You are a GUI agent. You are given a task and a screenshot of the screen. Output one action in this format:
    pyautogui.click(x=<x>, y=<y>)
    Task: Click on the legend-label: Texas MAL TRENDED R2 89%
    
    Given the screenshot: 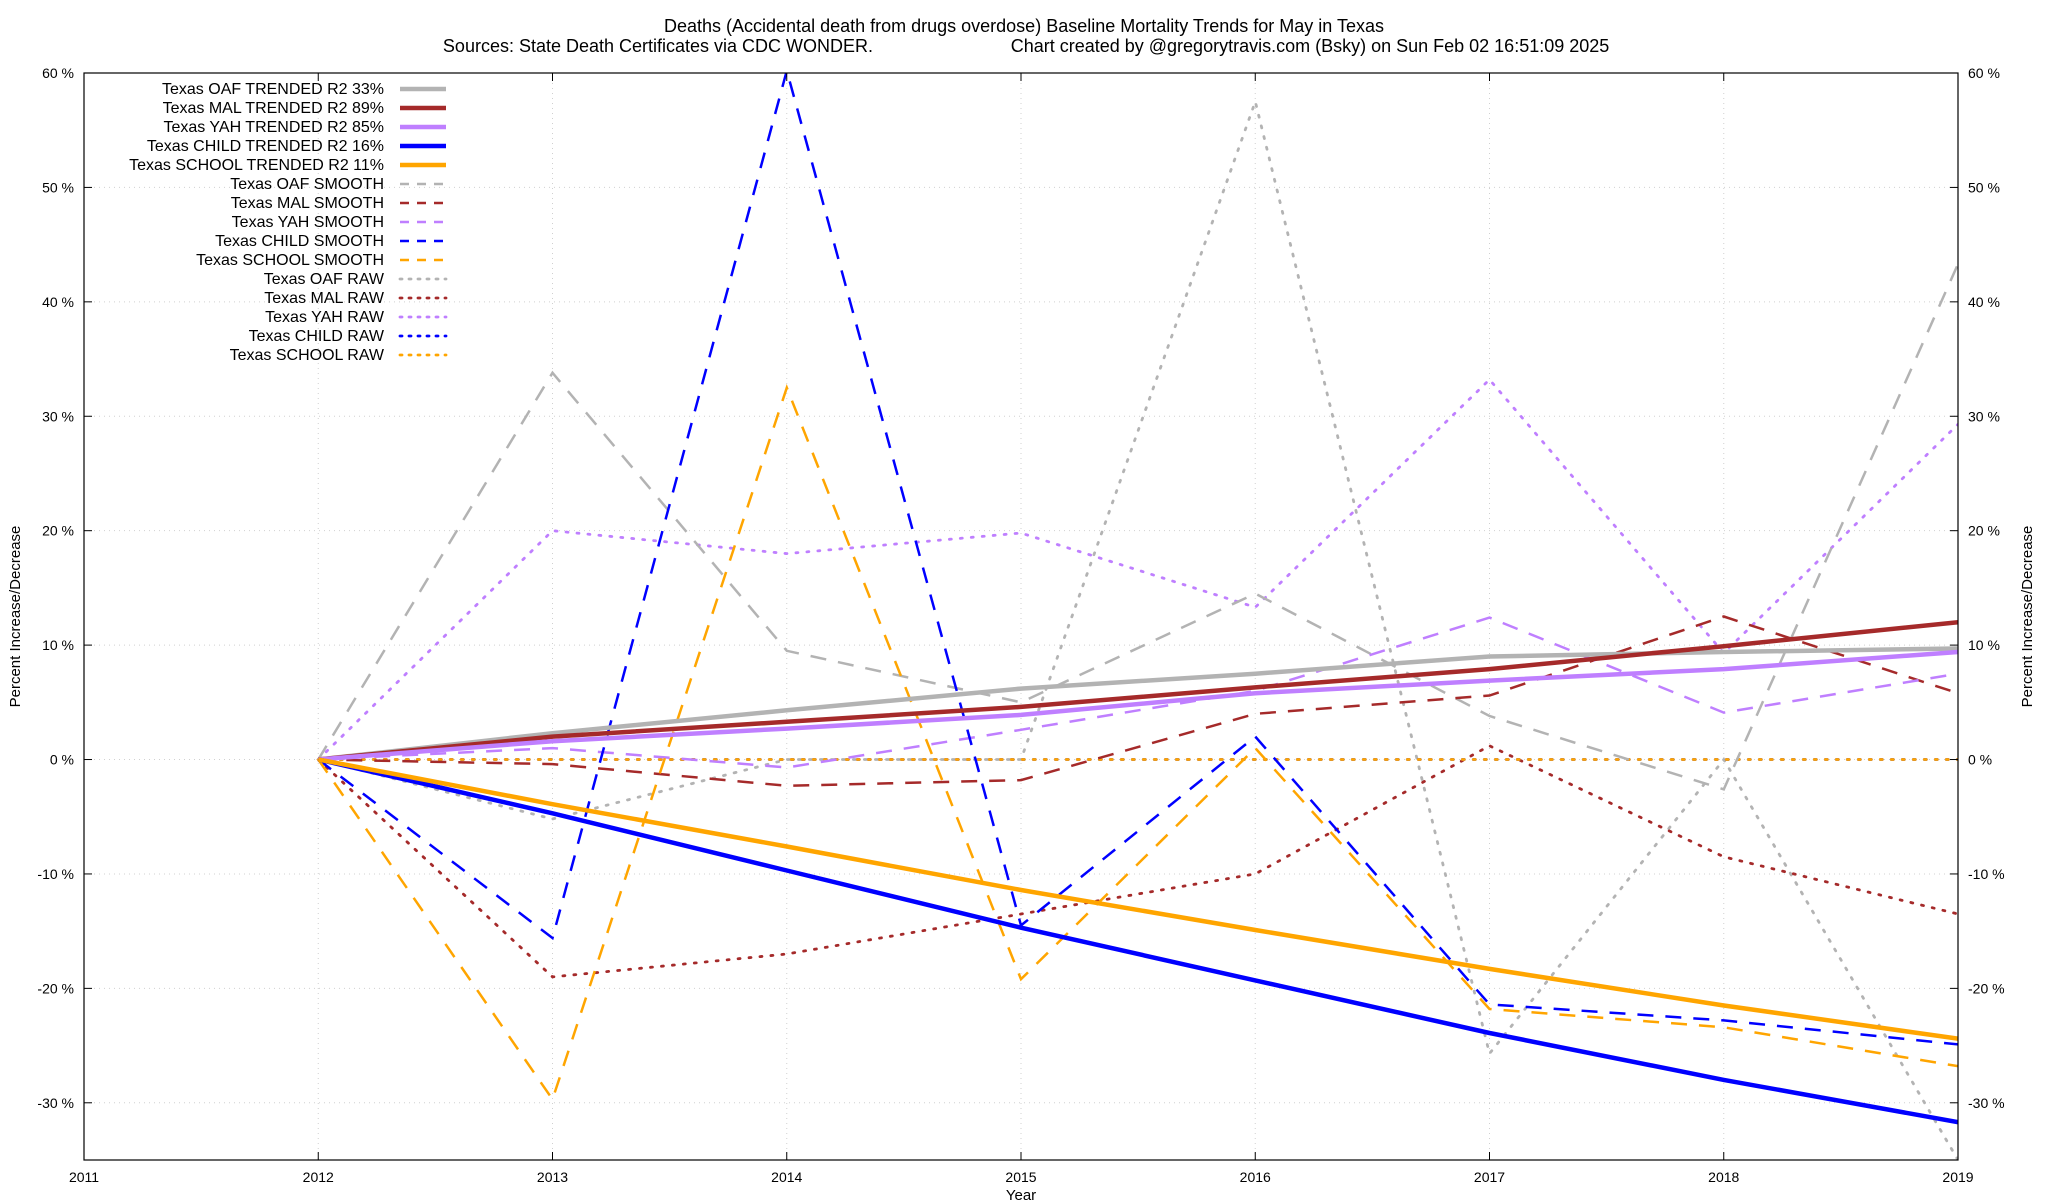 What is the action you would take?
    pyautogui.click(x=273, y=108)
    